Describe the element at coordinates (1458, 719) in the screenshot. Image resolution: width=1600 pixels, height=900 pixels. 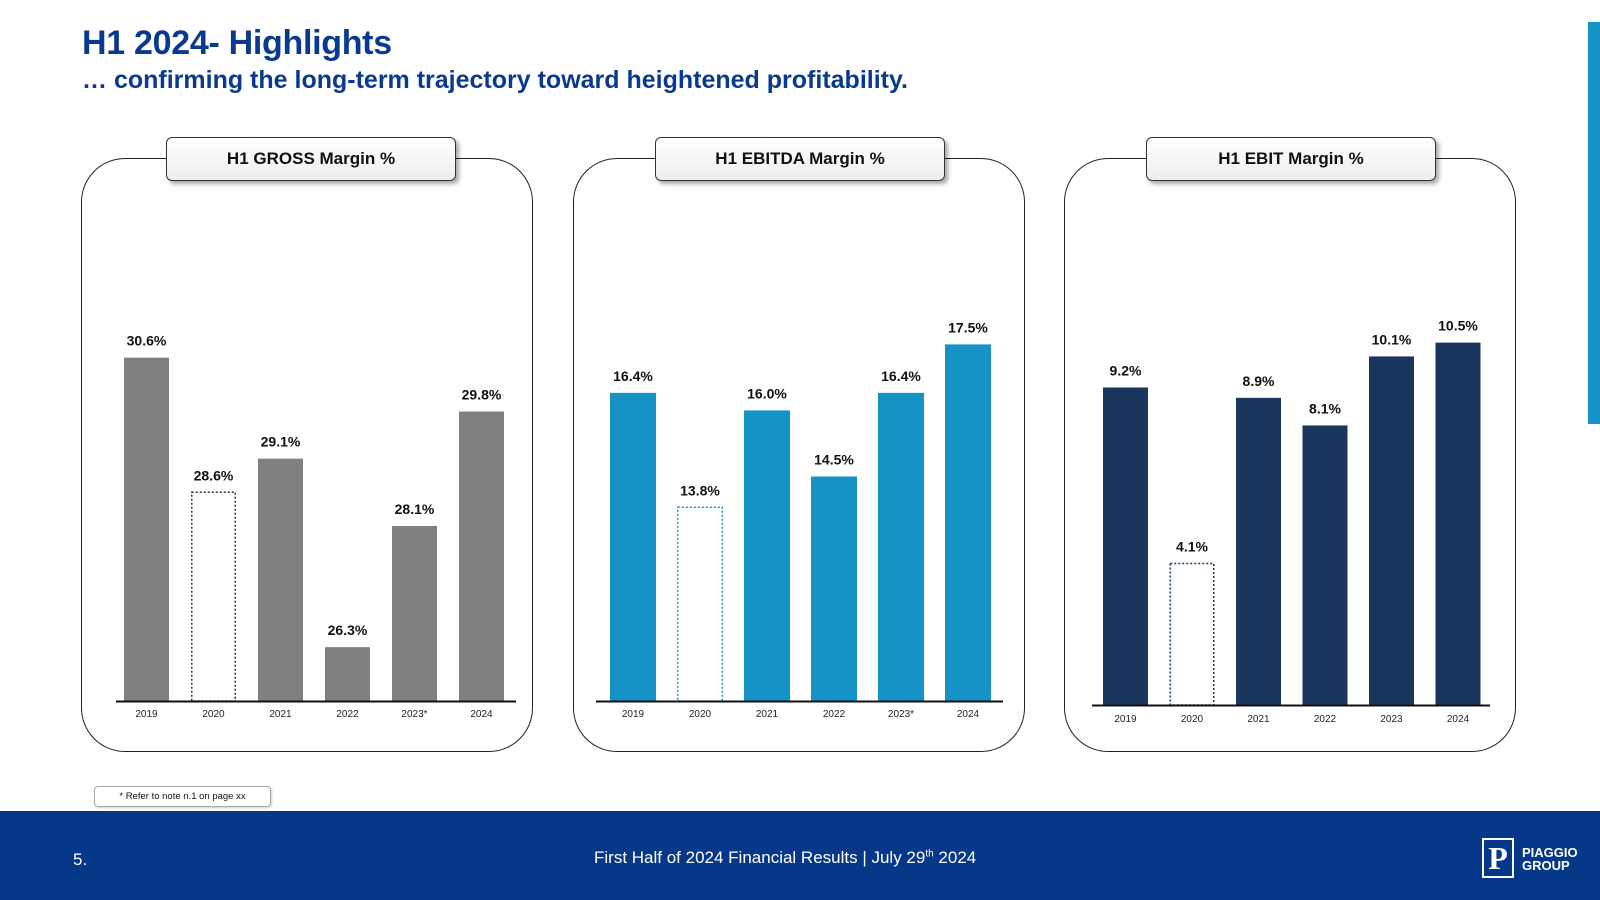
I see `tick-label-2-5: 2024` at that location.